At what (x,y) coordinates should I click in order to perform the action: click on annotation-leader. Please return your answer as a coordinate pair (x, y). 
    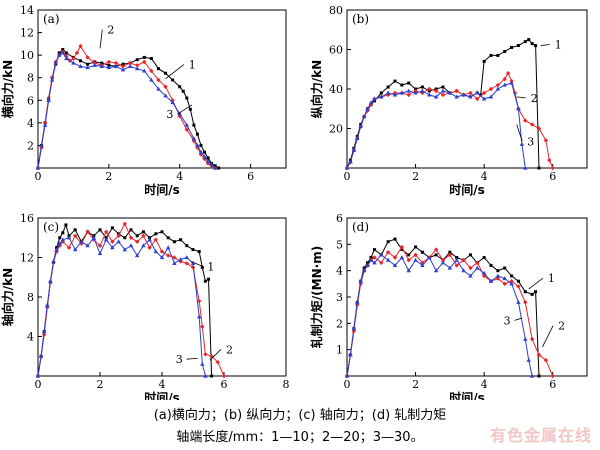
    Looking at the image, I should click on (521, 97).